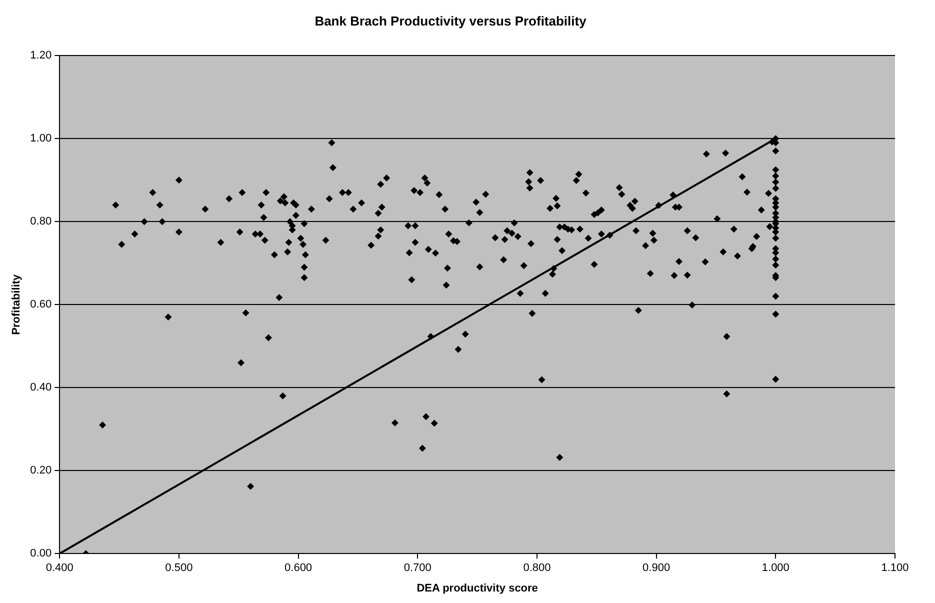 This screenshot has width=935, height=603. I want to click on x-tick-label: 0.400, so click(60, 568).